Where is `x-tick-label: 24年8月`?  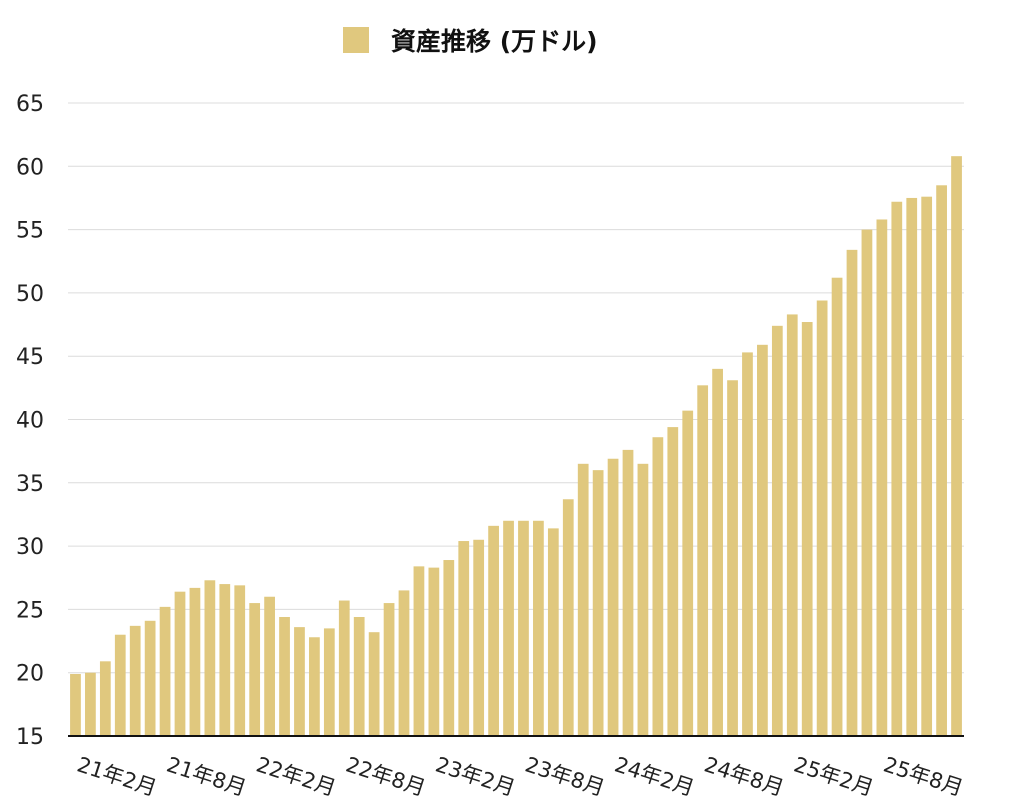 x-tick-label: 24年8月 is located at coordinates (743, 776).